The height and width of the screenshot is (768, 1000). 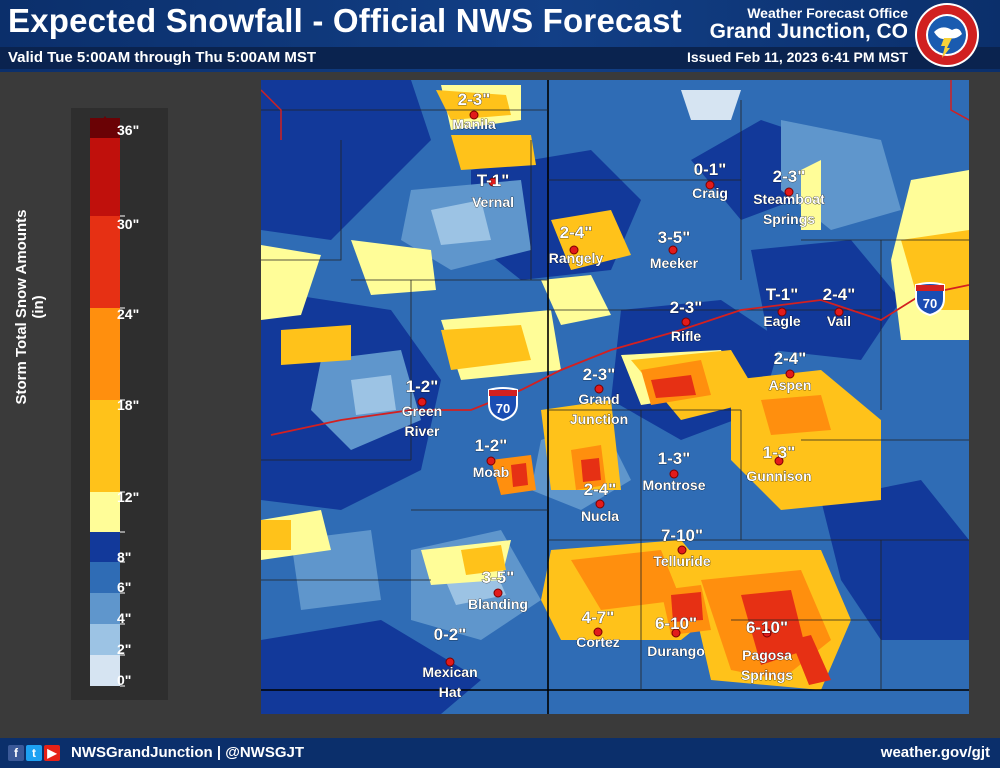 I want to click on city-name-durango: Durango, so click(x=676, y=651).